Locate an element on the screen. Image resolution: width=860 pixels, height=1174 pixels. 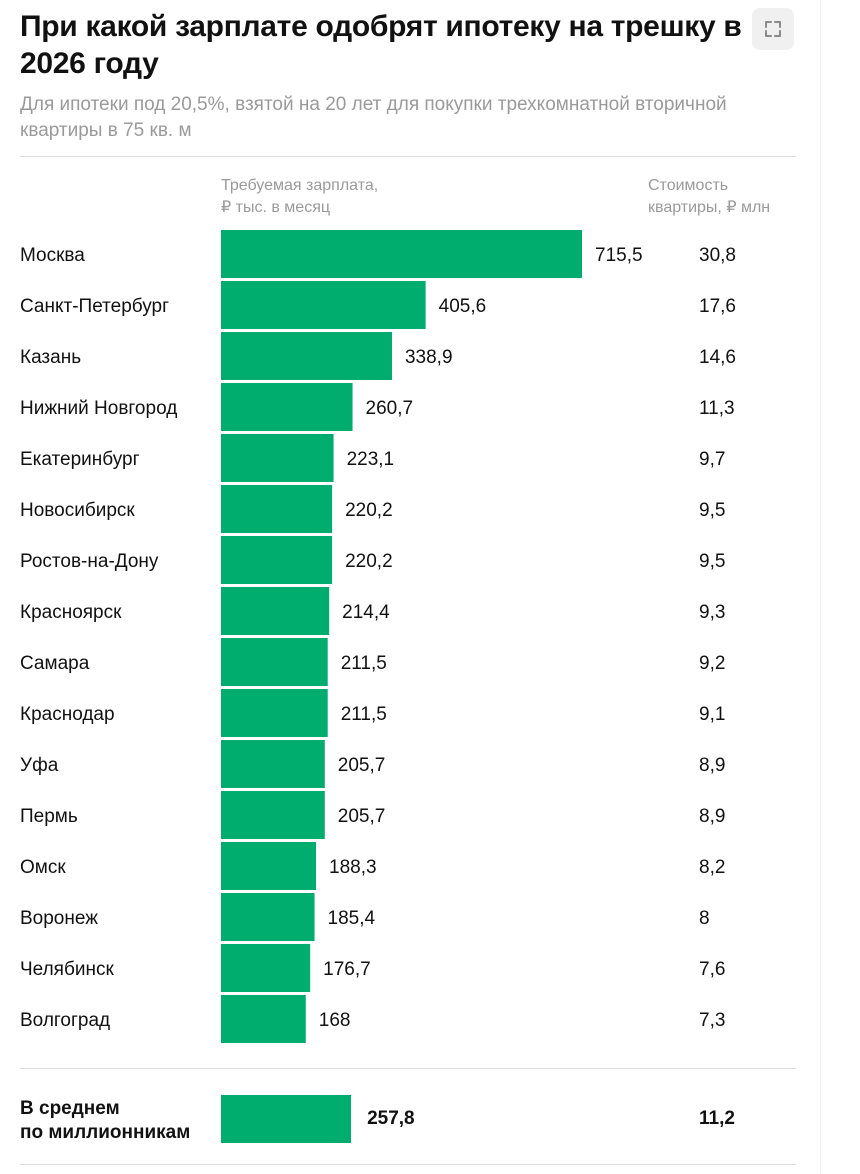
salary-value-label: 223,1 is located at coordinates (371, 459).